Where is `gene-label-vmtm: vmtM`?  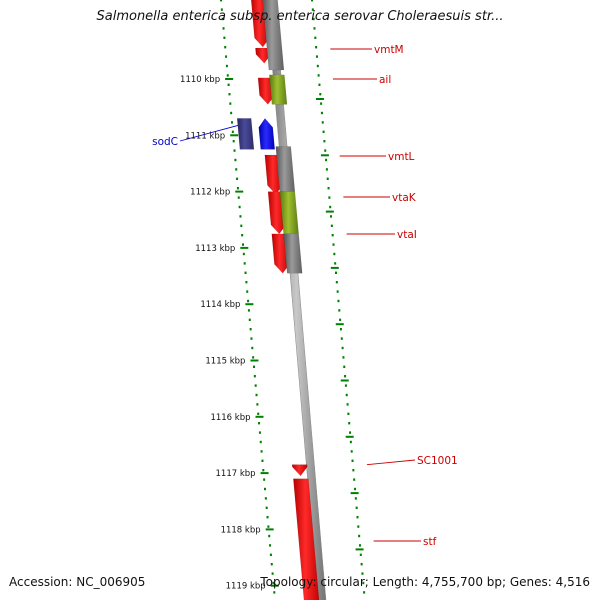
gene-label-vmtm: vmtM is located at coordinates (389, 50).